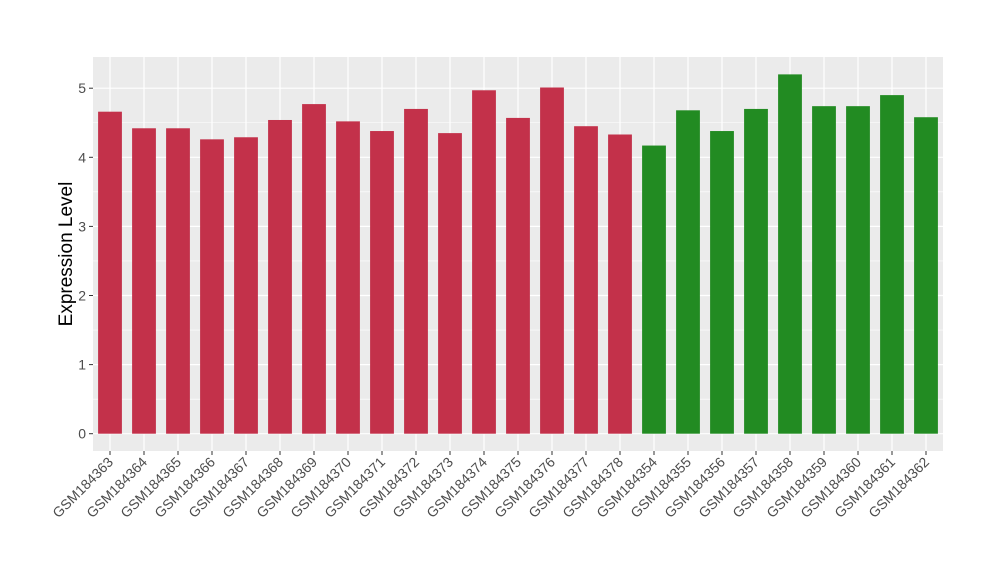 The width and height of the screenshot is (1000, 585). What do you see at coordinates (722, 282) in the screenshot?
I see `bar-GSM184356` at bounding box center [722, 282].